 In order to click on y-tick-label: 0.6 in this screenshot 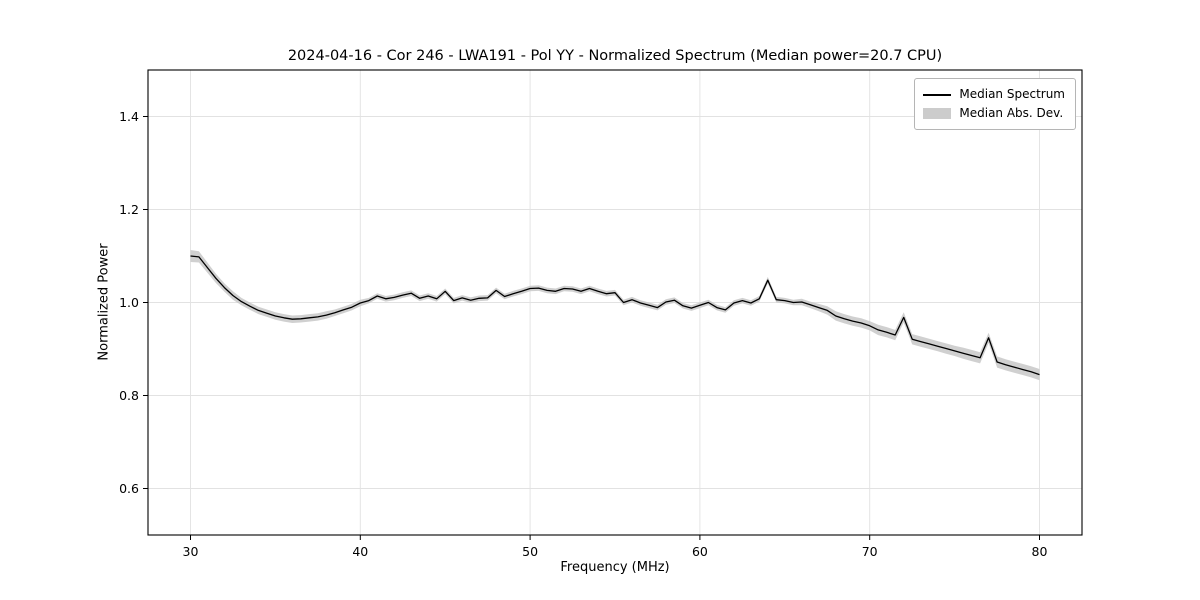, I will do `click(129, 488)`.